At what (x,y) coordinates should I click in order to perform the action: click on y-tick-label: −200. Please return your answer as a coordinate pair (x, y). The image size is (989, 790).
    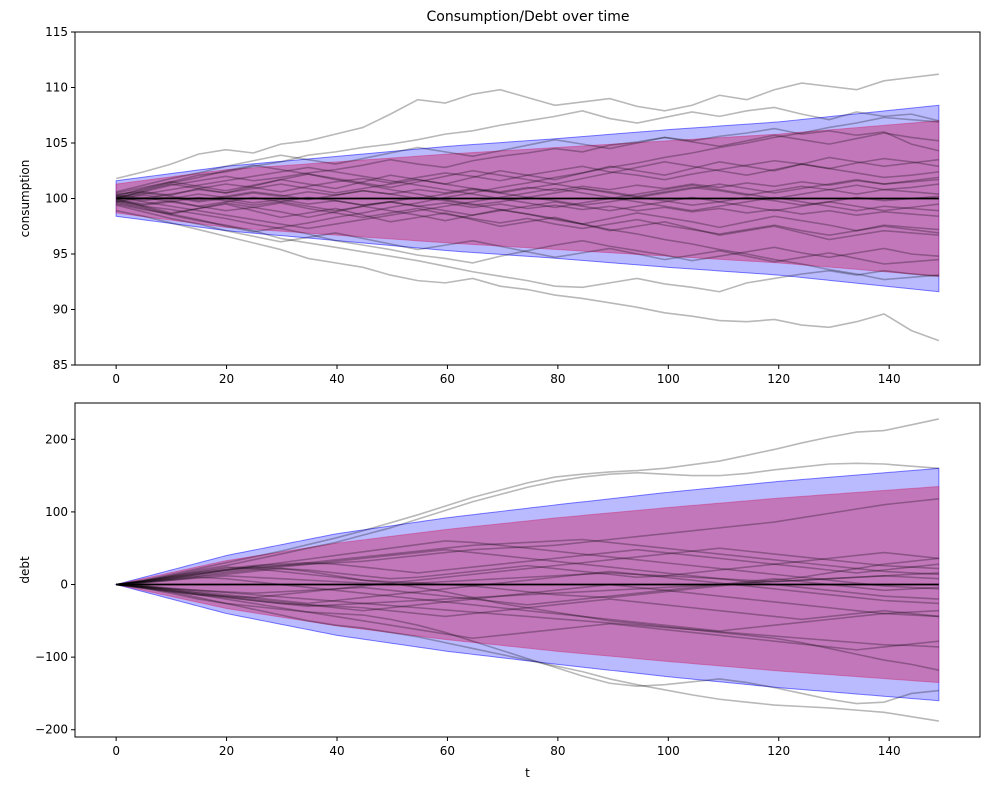
    Looking at the image, I should click on (51, 730).